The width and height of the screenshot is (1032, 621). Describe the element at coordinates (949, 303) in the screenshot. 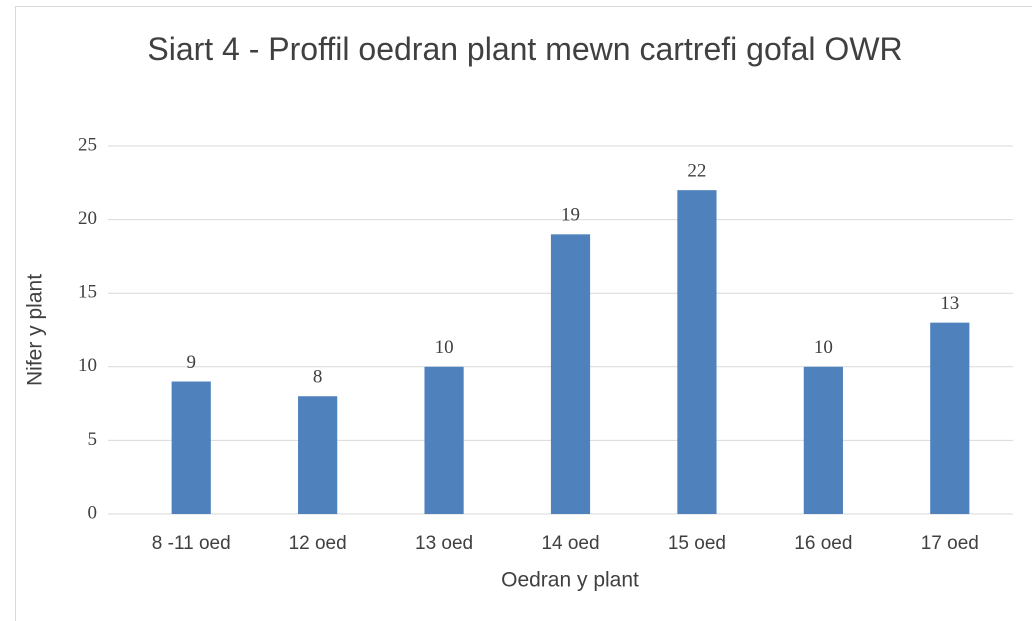

I see `data-label: 13` at that location.